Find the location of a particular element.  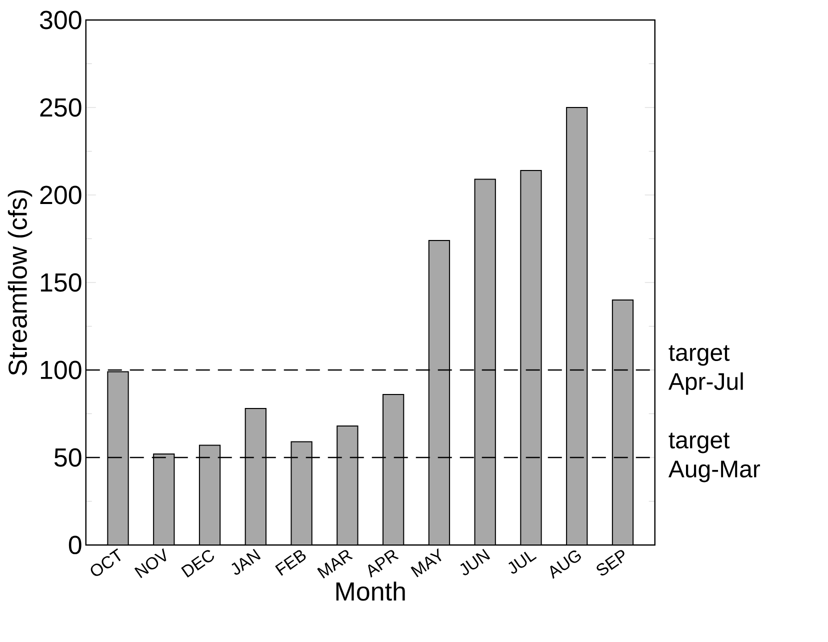

y-tick-label: 100 is located at coordinates (61, 370).